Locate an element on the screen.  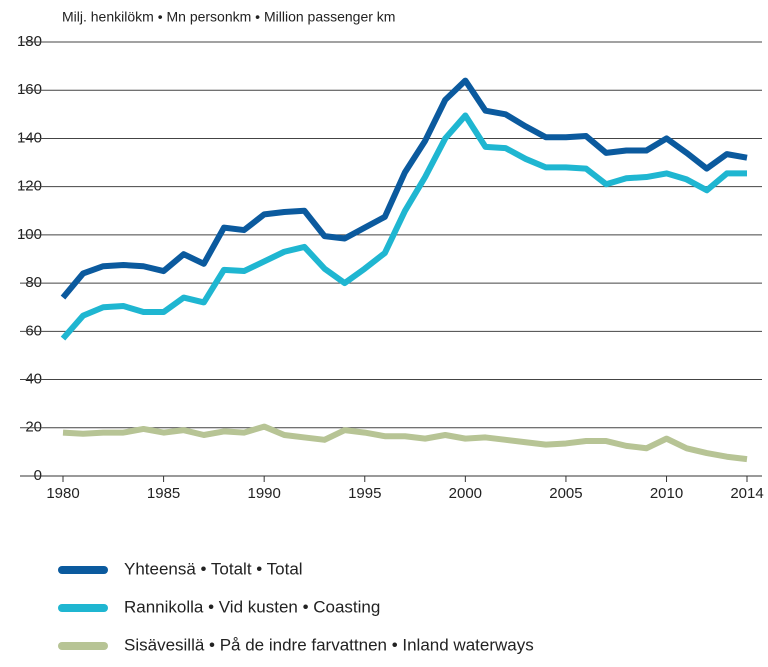
legend-label: Yhteensä • Totalt • Total is located at coordinates (213, 568).